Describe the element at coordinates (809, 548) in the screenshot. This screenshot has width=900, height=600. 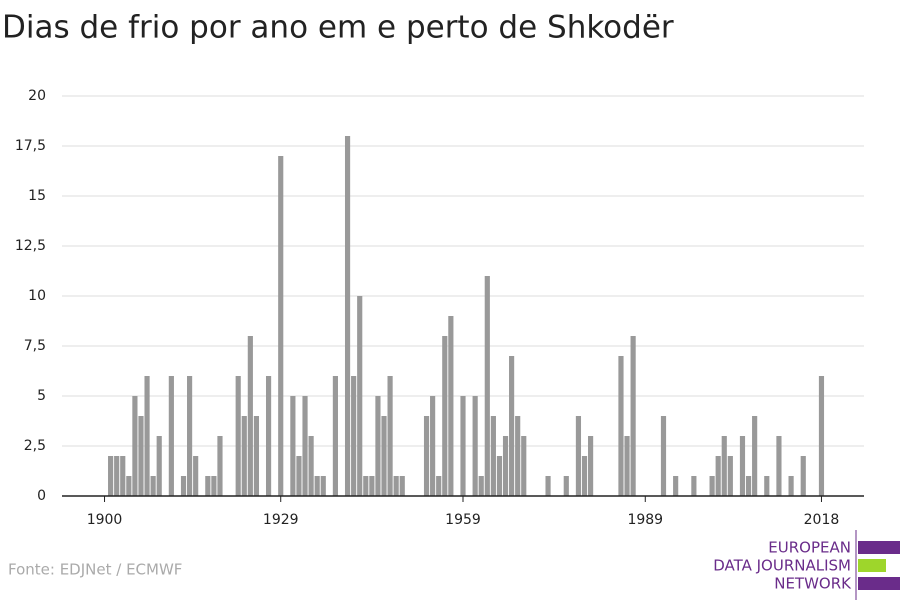
I see `logo-text: EUROPEAN` at that location.